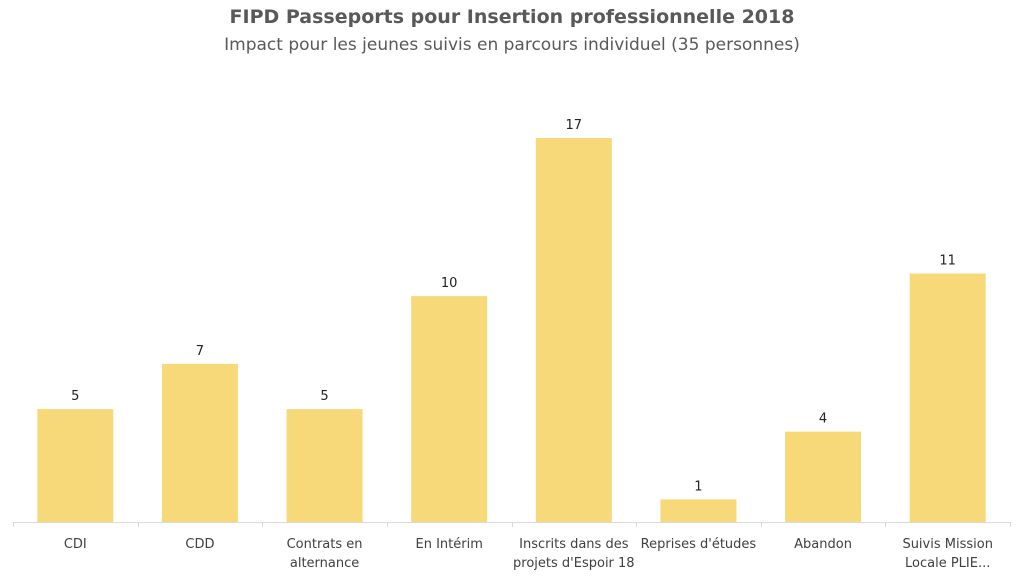 Image resolution: width=1024 pixels, height=584 pixels. Describe the element at coordinates (947, 261) in the screenshot. I see `data-label: 11` at that location.